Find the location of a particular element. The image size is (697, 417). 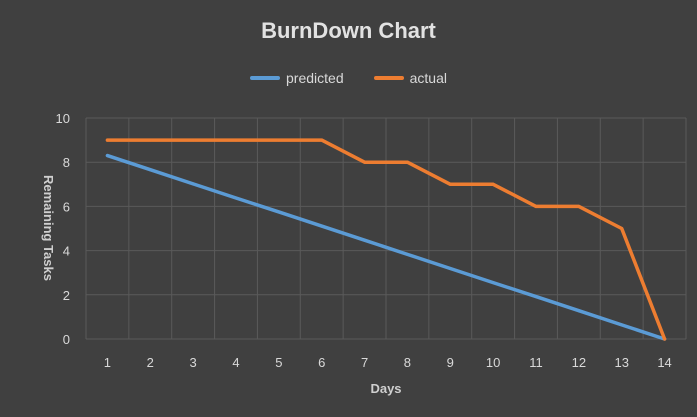

legend-label-actual: actual is located at coordinates (428, 78).